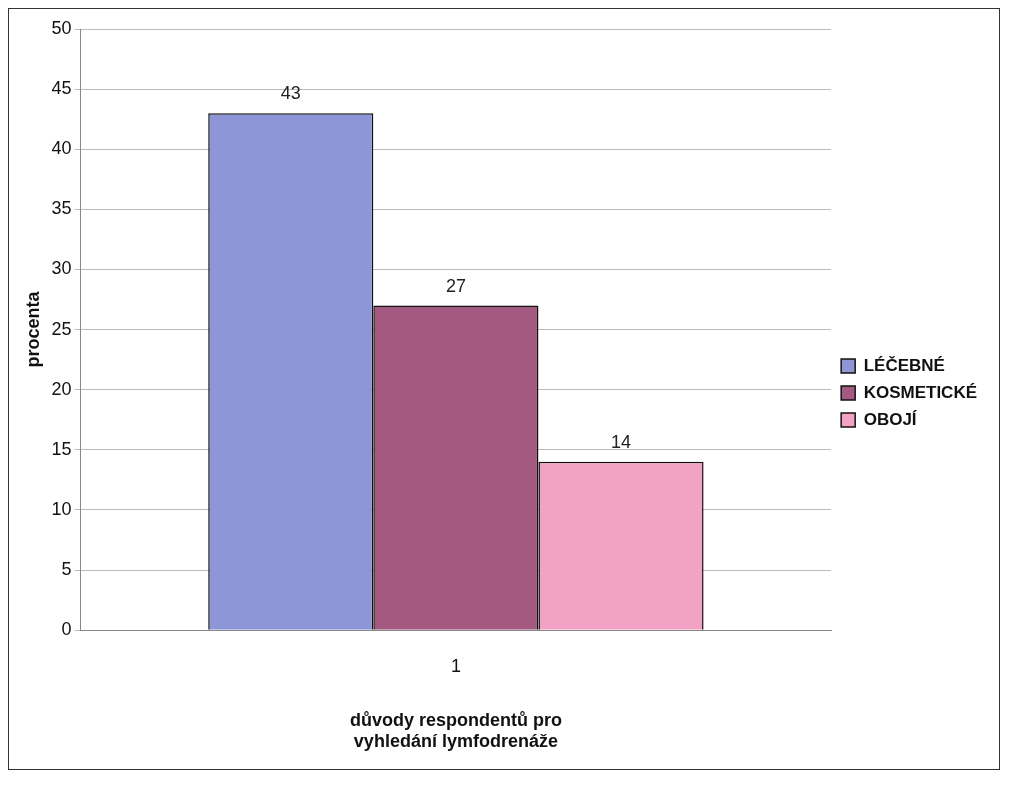 This screenshot has width=1012, height=786. Describe the element at coordinates (455, 730) in the screenshot. I see `x-axis-title: důvody respondentů pro vyhledání lymfodrenáže` at that location.